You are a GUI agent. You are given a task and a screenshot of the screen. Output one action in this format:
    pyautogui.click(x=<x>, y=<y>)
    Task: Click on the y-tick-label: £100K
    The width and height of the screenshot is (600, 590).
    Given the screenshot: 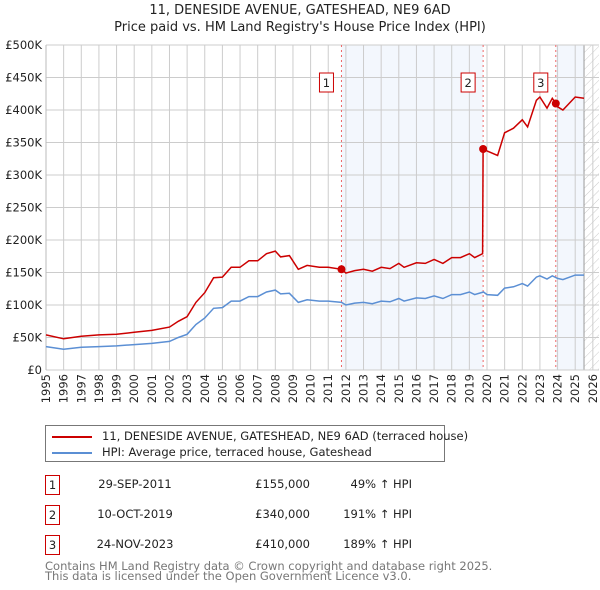 What is the action you would take?
    pyautogui.click(x=23, y=305)
    